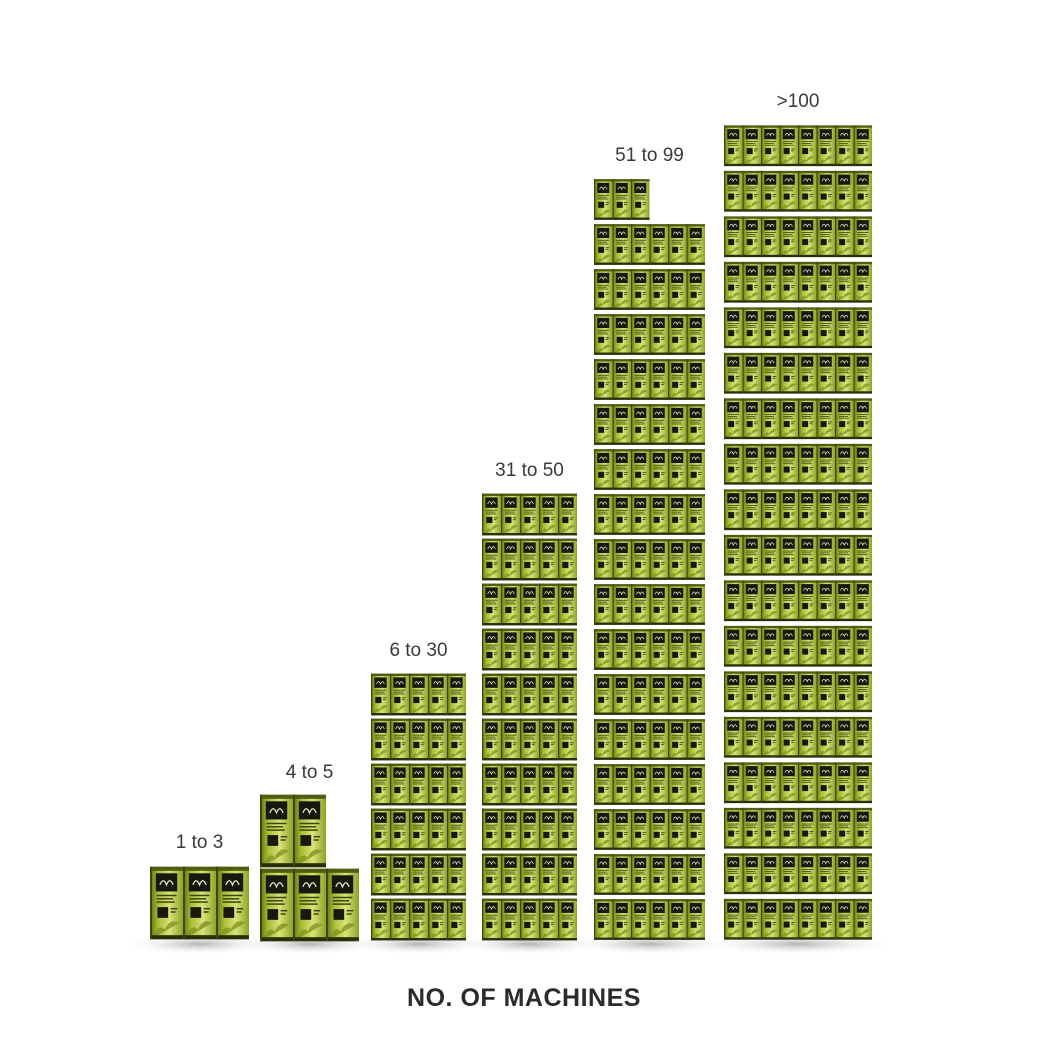  What do you see at coordinates (529, 707) in the screenshot?
I see `bar-4: 31 to 50` at bounding box center [529, 707].